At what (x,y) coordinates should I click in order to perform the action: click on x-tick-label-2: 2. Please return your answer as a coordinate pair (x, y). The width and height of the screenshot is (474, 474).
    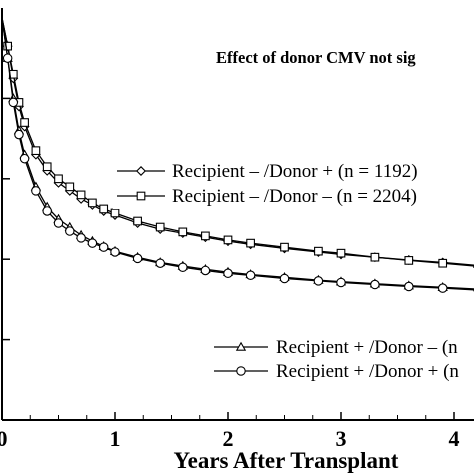
    Looking at the image, I should click on (228, 438).